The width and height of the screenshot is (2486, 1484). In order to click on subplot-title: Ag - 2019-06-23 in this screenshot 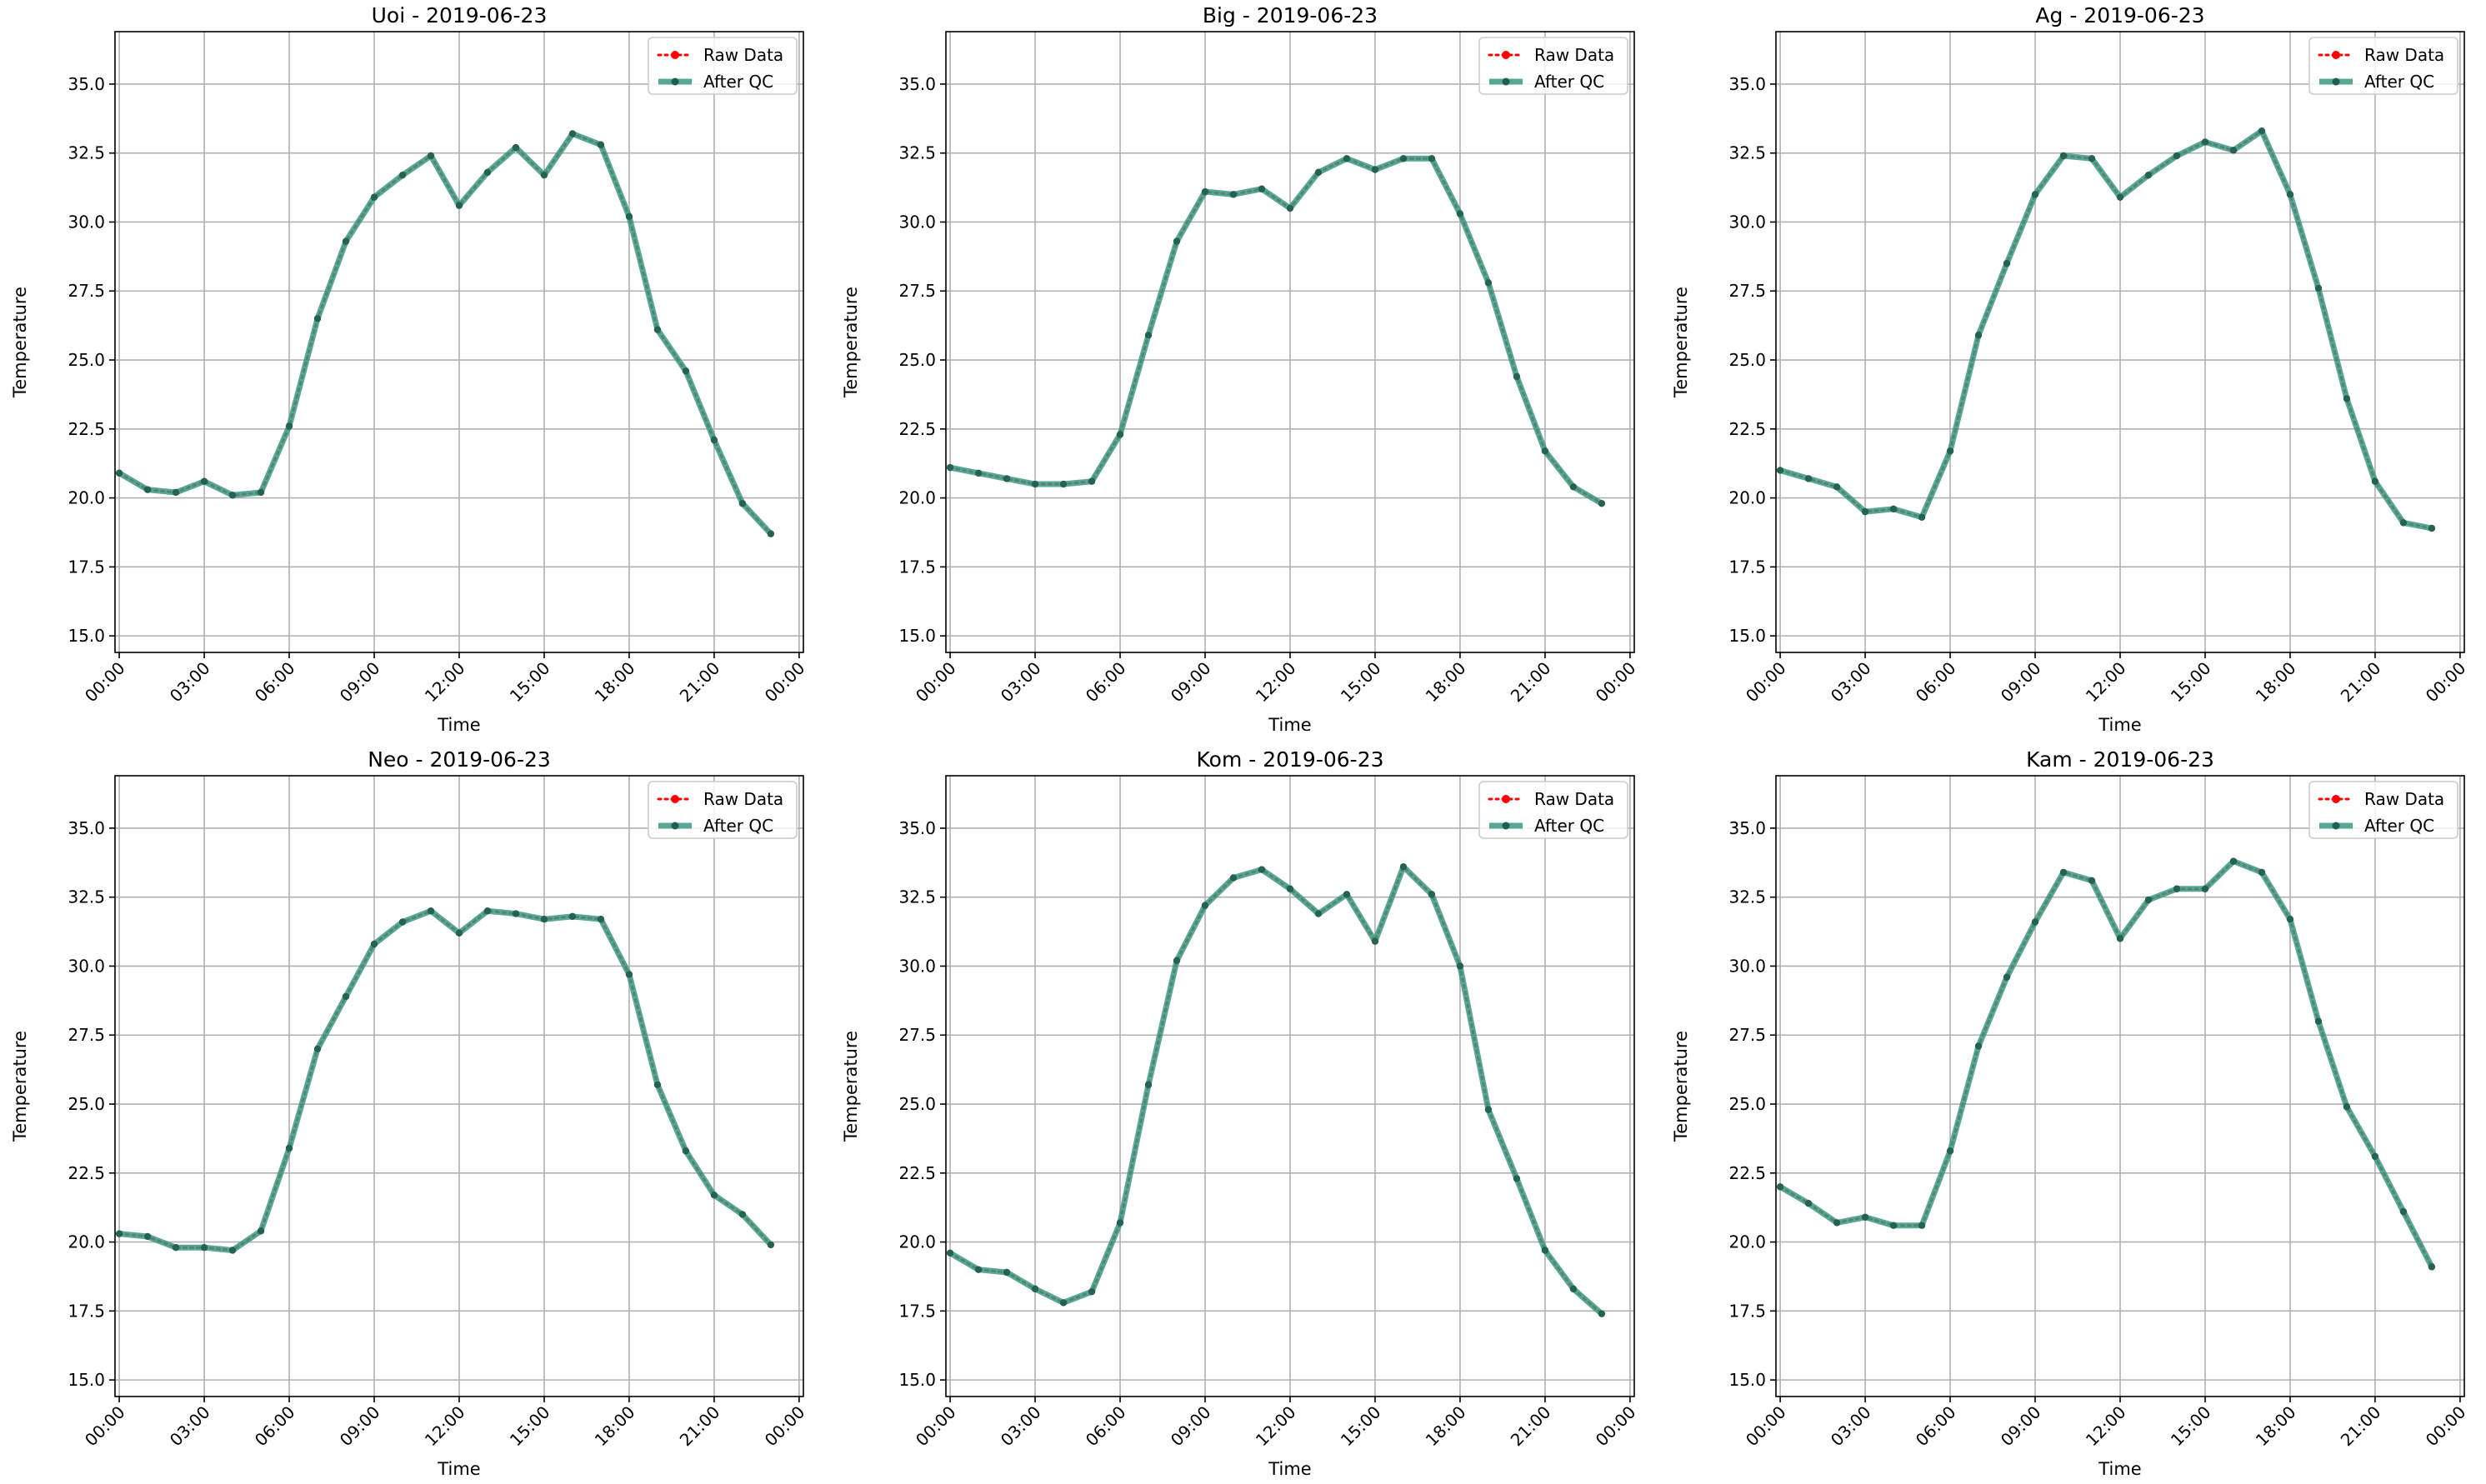, I will do `click(2119, 15)`.